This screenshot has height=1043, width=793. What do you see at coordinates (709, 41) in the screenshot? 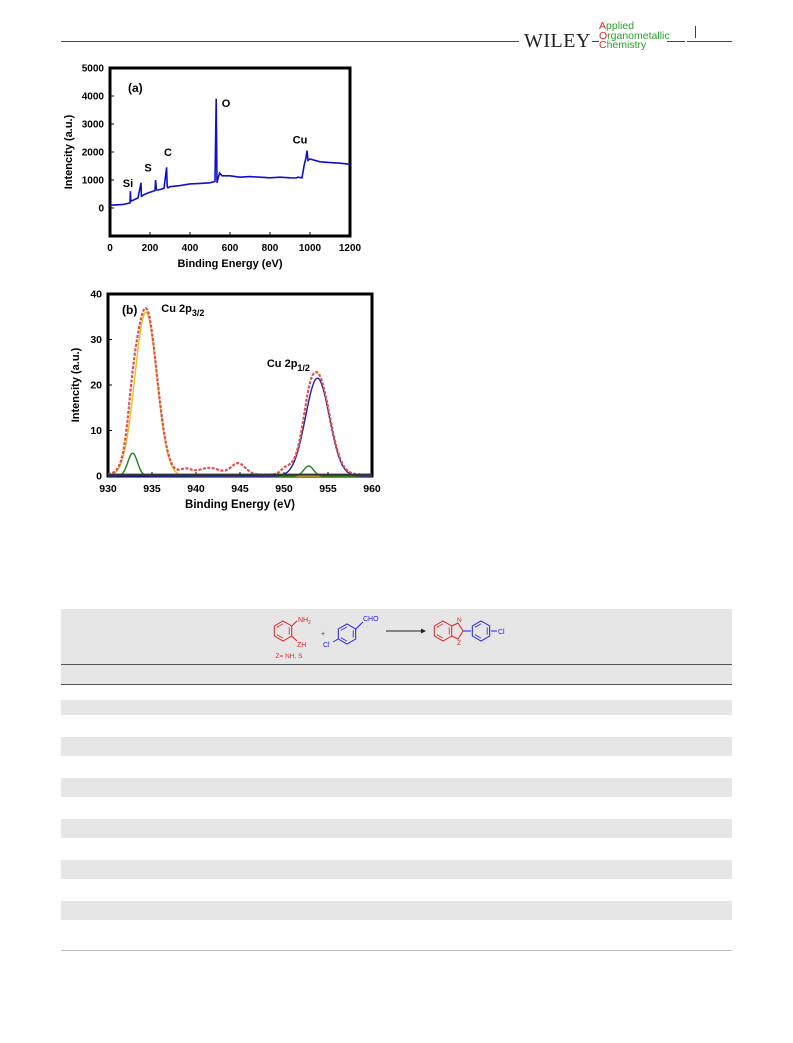
I see `header-rule-right` at bounding box center [709, 41].